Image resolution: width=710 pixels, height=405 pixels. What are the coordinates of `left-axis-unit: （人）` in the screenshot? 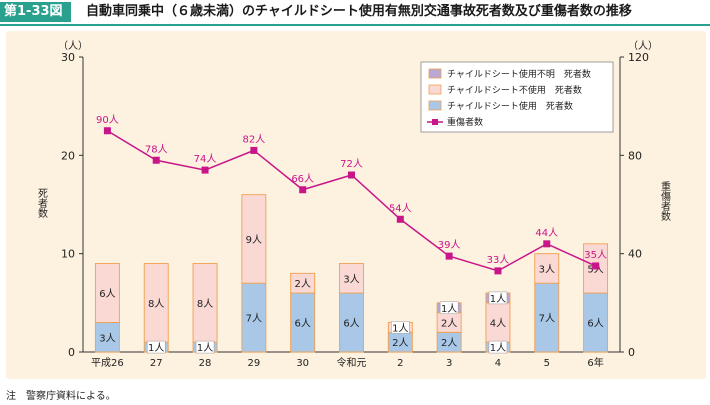 It's located at (73, 46).